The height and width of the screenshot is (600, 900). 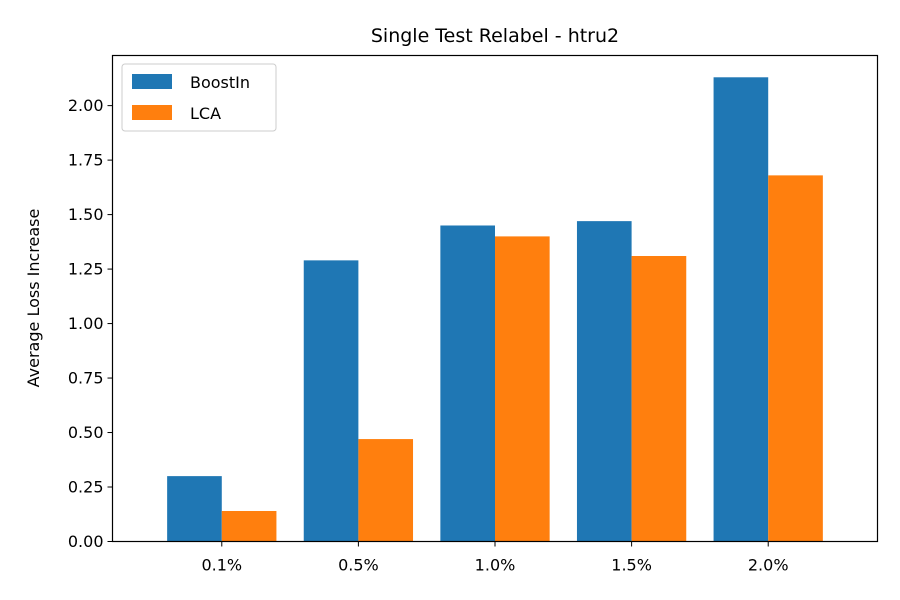 What do you see at coordinates (220, 82) in the screenshot?
I see `legend-label-boostin: BoostIn` at bounding box center [220, 82].